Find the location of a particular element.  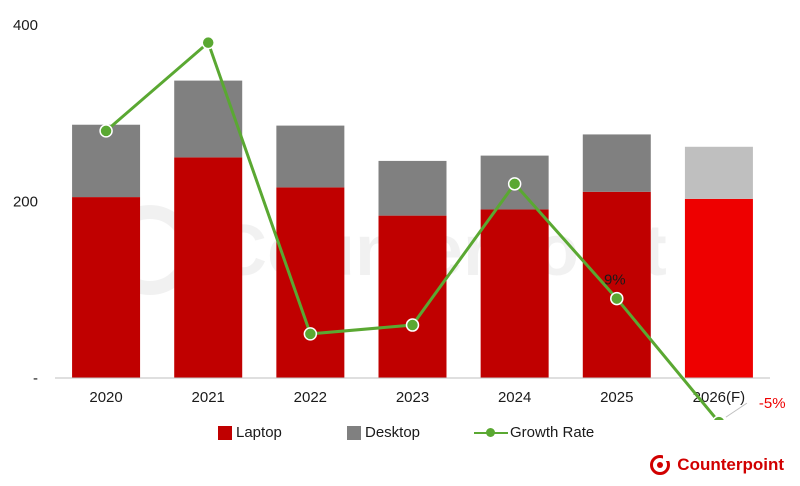

legend-item-desktop: Desktop is located at coordinates (383, 432).